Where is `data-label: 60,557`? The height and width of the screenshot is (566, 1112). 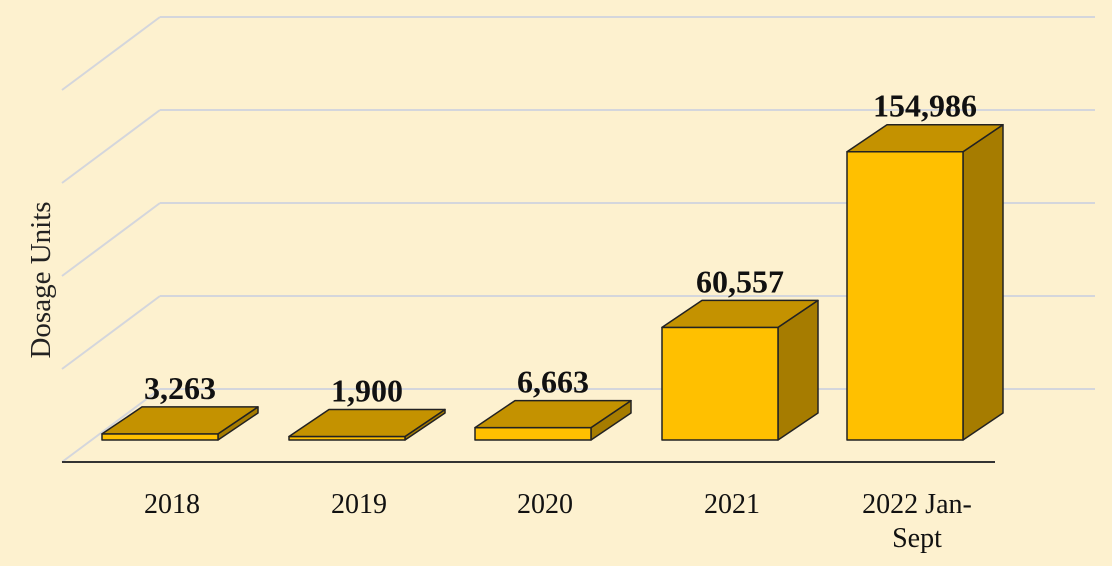
data-label: 60,557 is located at coordinates (740, 281).